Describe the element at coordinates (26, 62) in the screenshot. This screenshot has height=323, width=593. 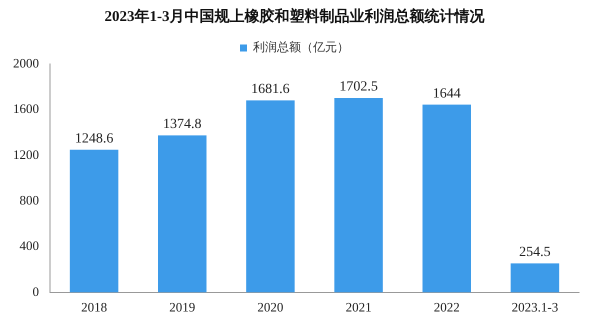
I see `y-tick-label: 2000` at that location.